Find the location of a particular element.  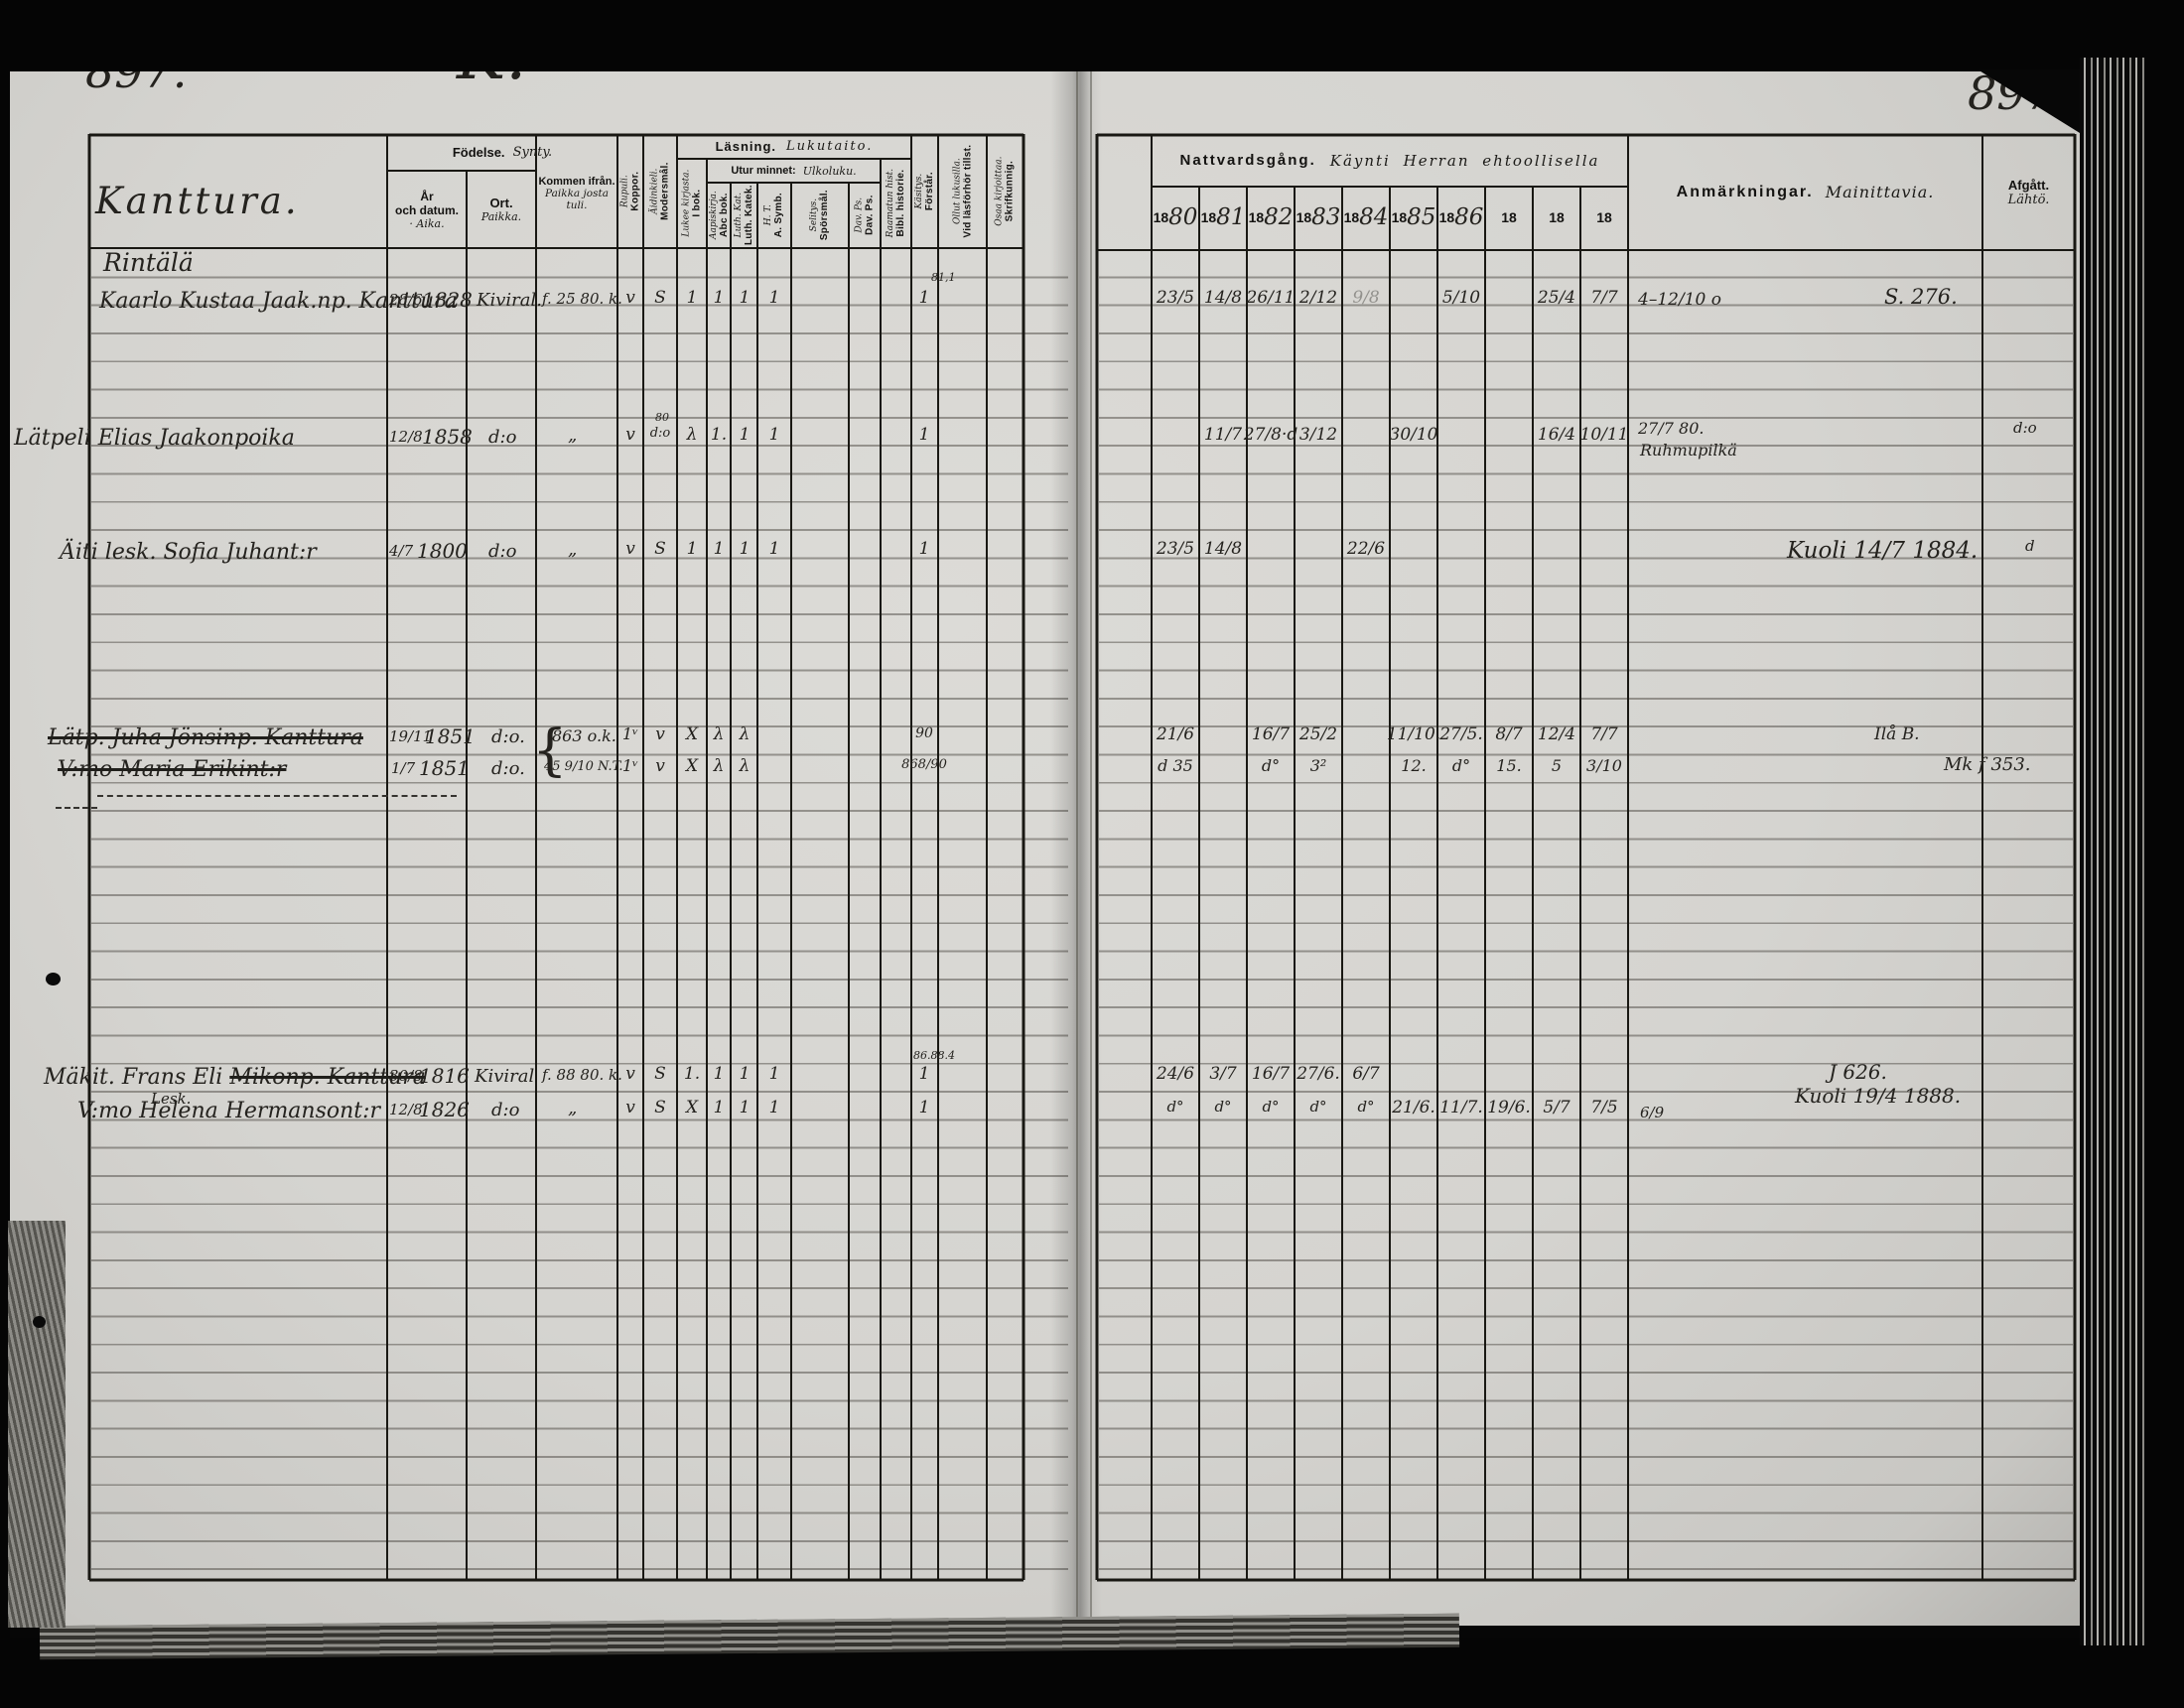

birth-place: Kiviral is located at coordinates (505, 1076).